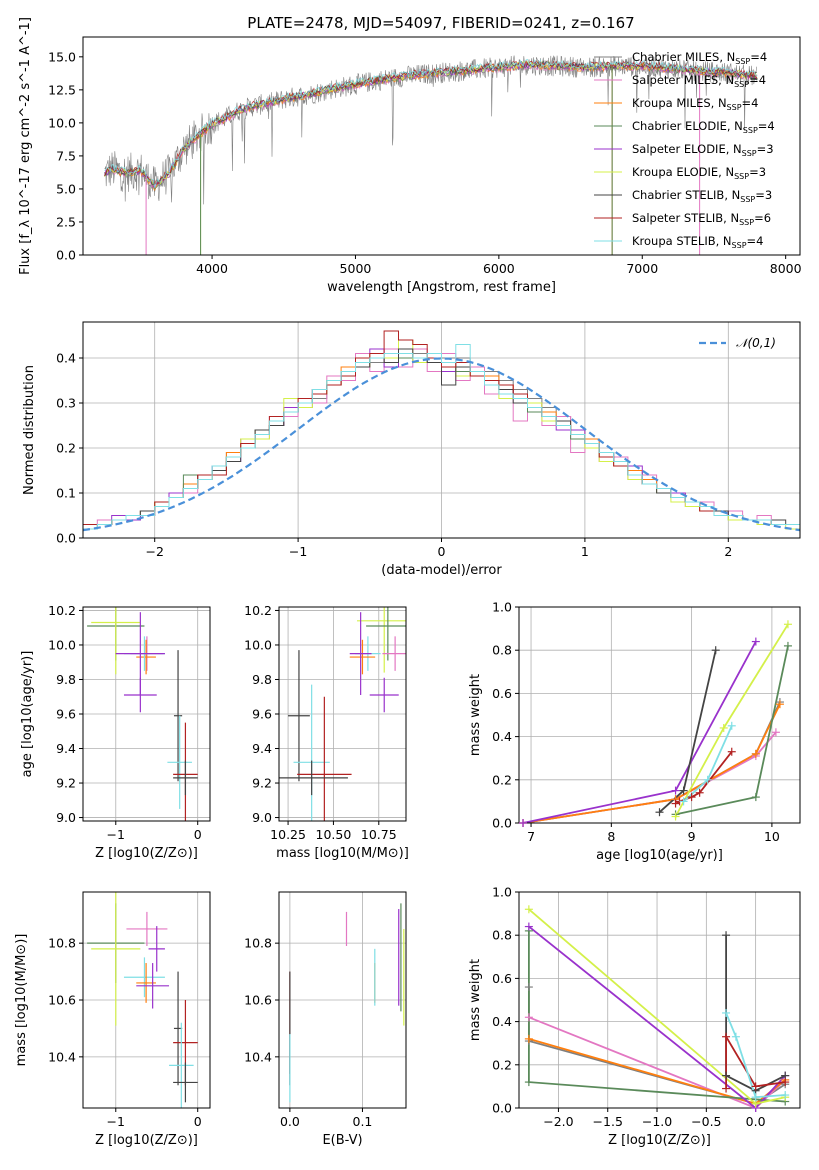 The height and width of the screenshot is (1170, 819). I want to click on observed-spectrum, so click(430, 130).